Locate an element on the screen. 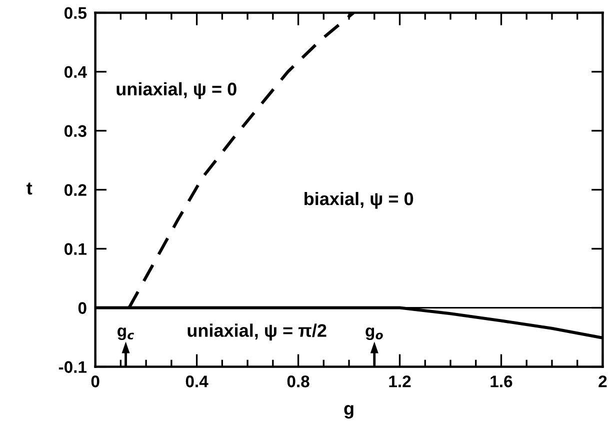  annotation: g$_{c}$ is located at coordinates (126, 334).